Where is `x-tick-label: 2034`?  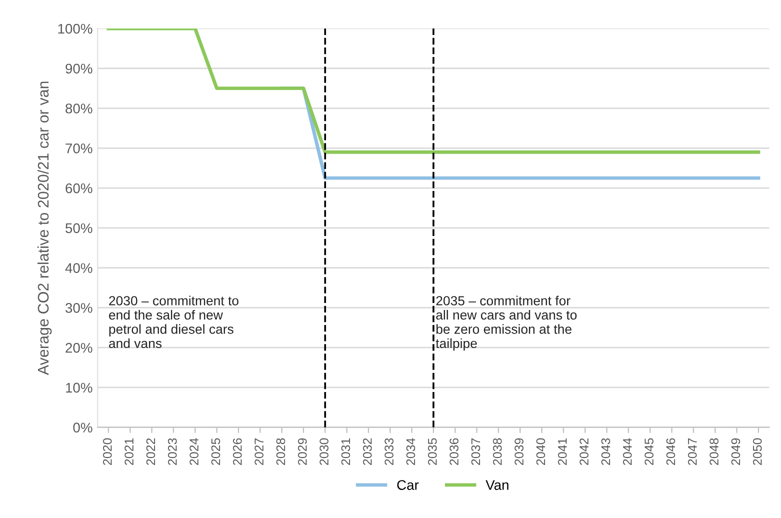 x-tick-label: 2034 is located at coordinates (411, 451).